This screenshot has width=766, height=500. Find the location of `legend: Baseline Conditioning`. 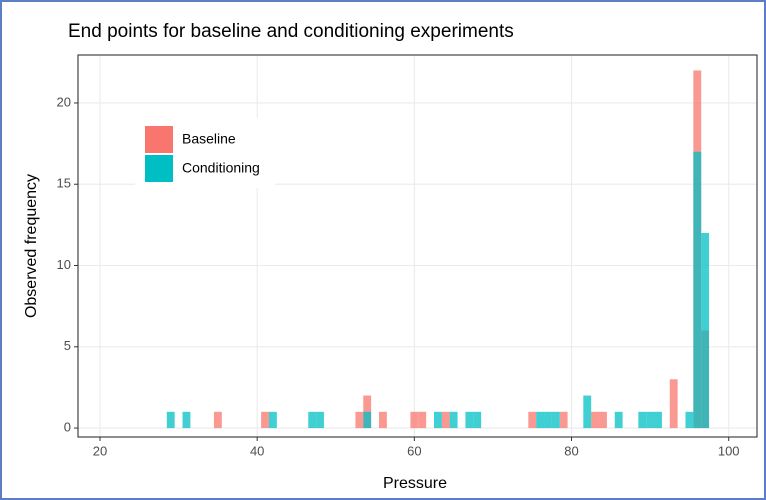

legend: Baseline Conditioning is located at coordinates (205, 153).